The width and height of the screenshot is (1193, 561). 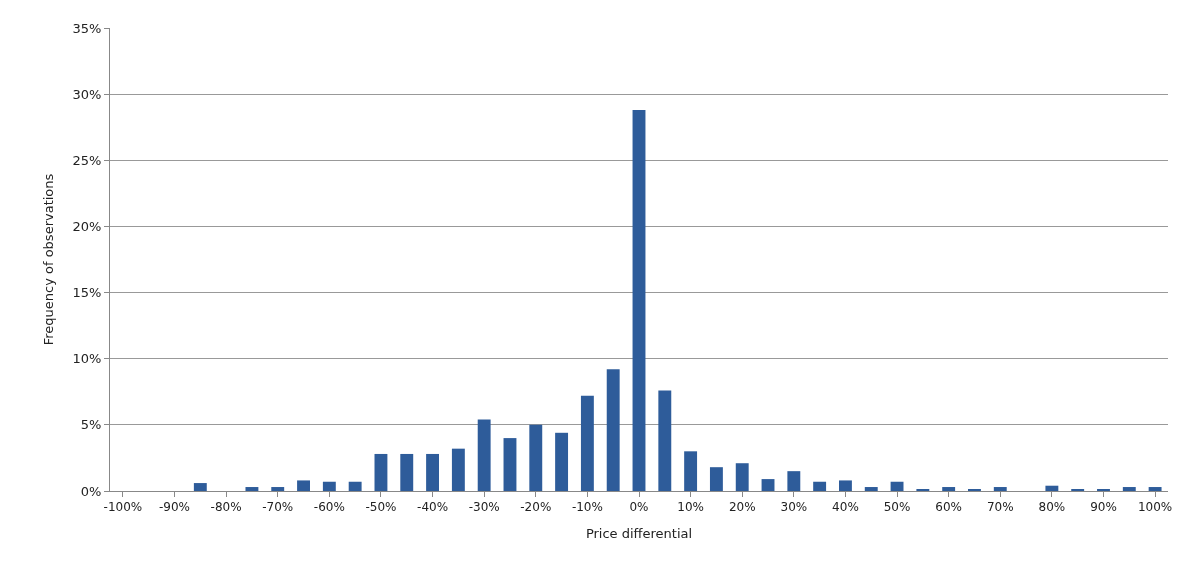 What do you see at coordinates (897, 507) in the screenshot?
I see `x-tick-label: 50%` at bounding box center [897, 507].